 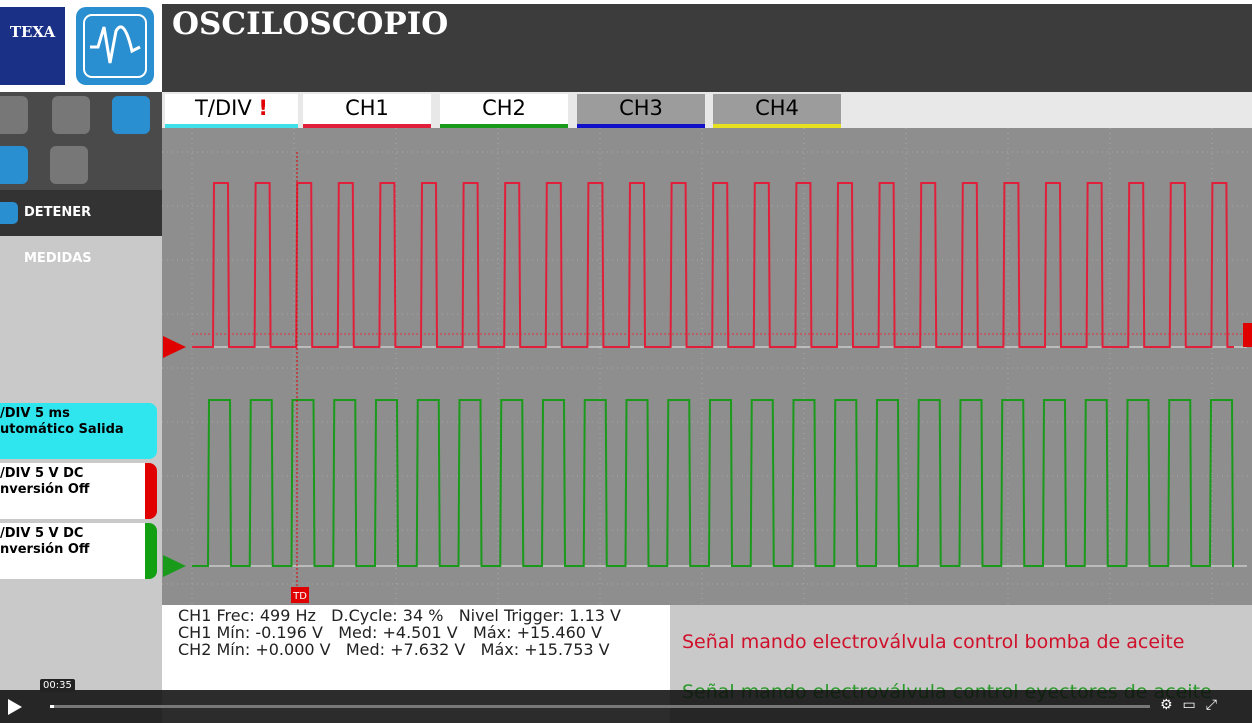 I want to click on tab: CH1, so click(x=367, y=111).